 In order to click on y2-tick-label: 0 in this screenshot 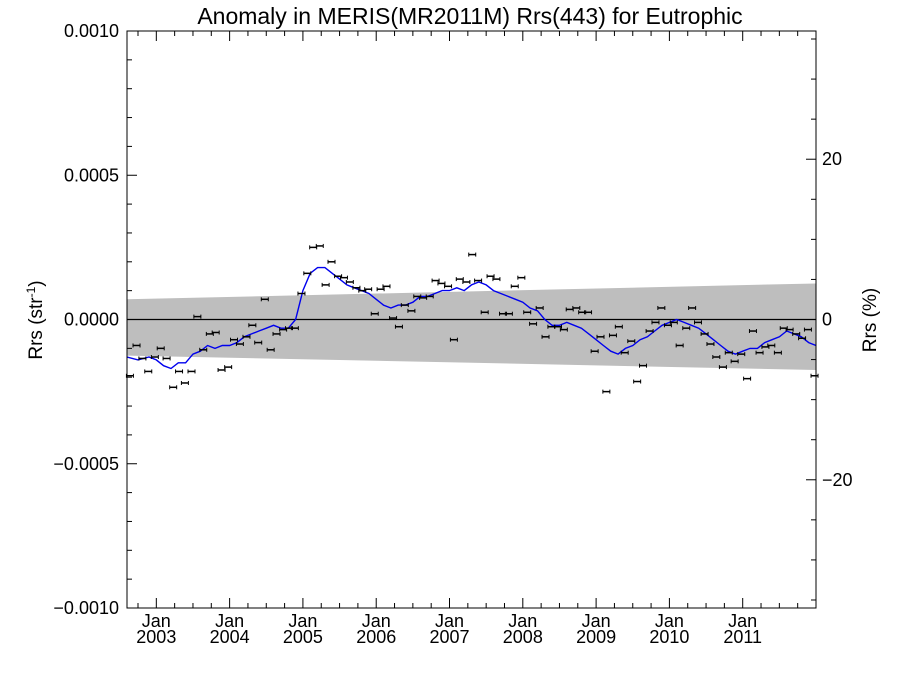, I will do `click(827, 320)`.